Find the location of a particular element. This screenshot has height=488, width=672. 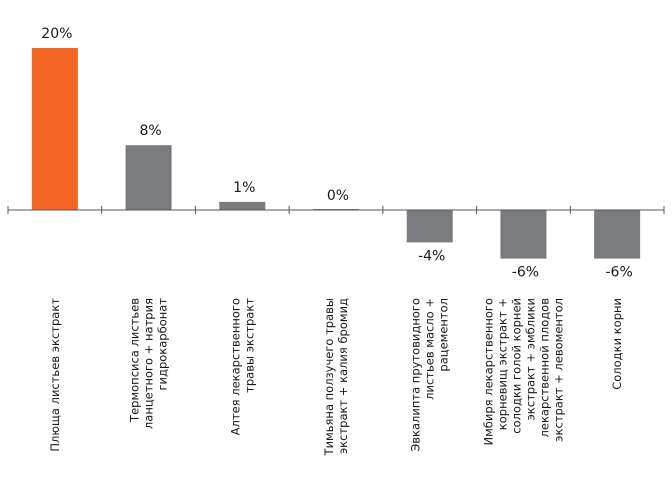

category-label: Алтея лекарственного травы экстракт is located at coordinates (242, 367).